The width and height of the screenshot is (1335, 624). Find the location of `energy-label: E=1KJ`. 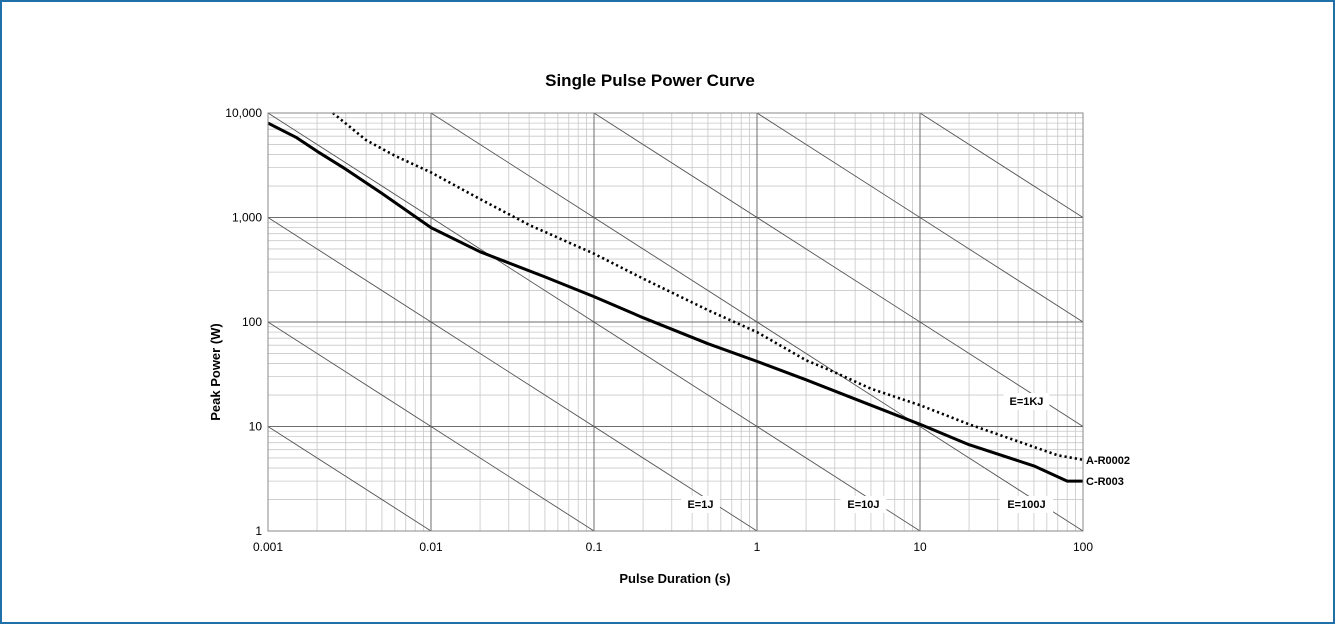

energy-label: E=1KJ is located at coordinates (1026, 402).